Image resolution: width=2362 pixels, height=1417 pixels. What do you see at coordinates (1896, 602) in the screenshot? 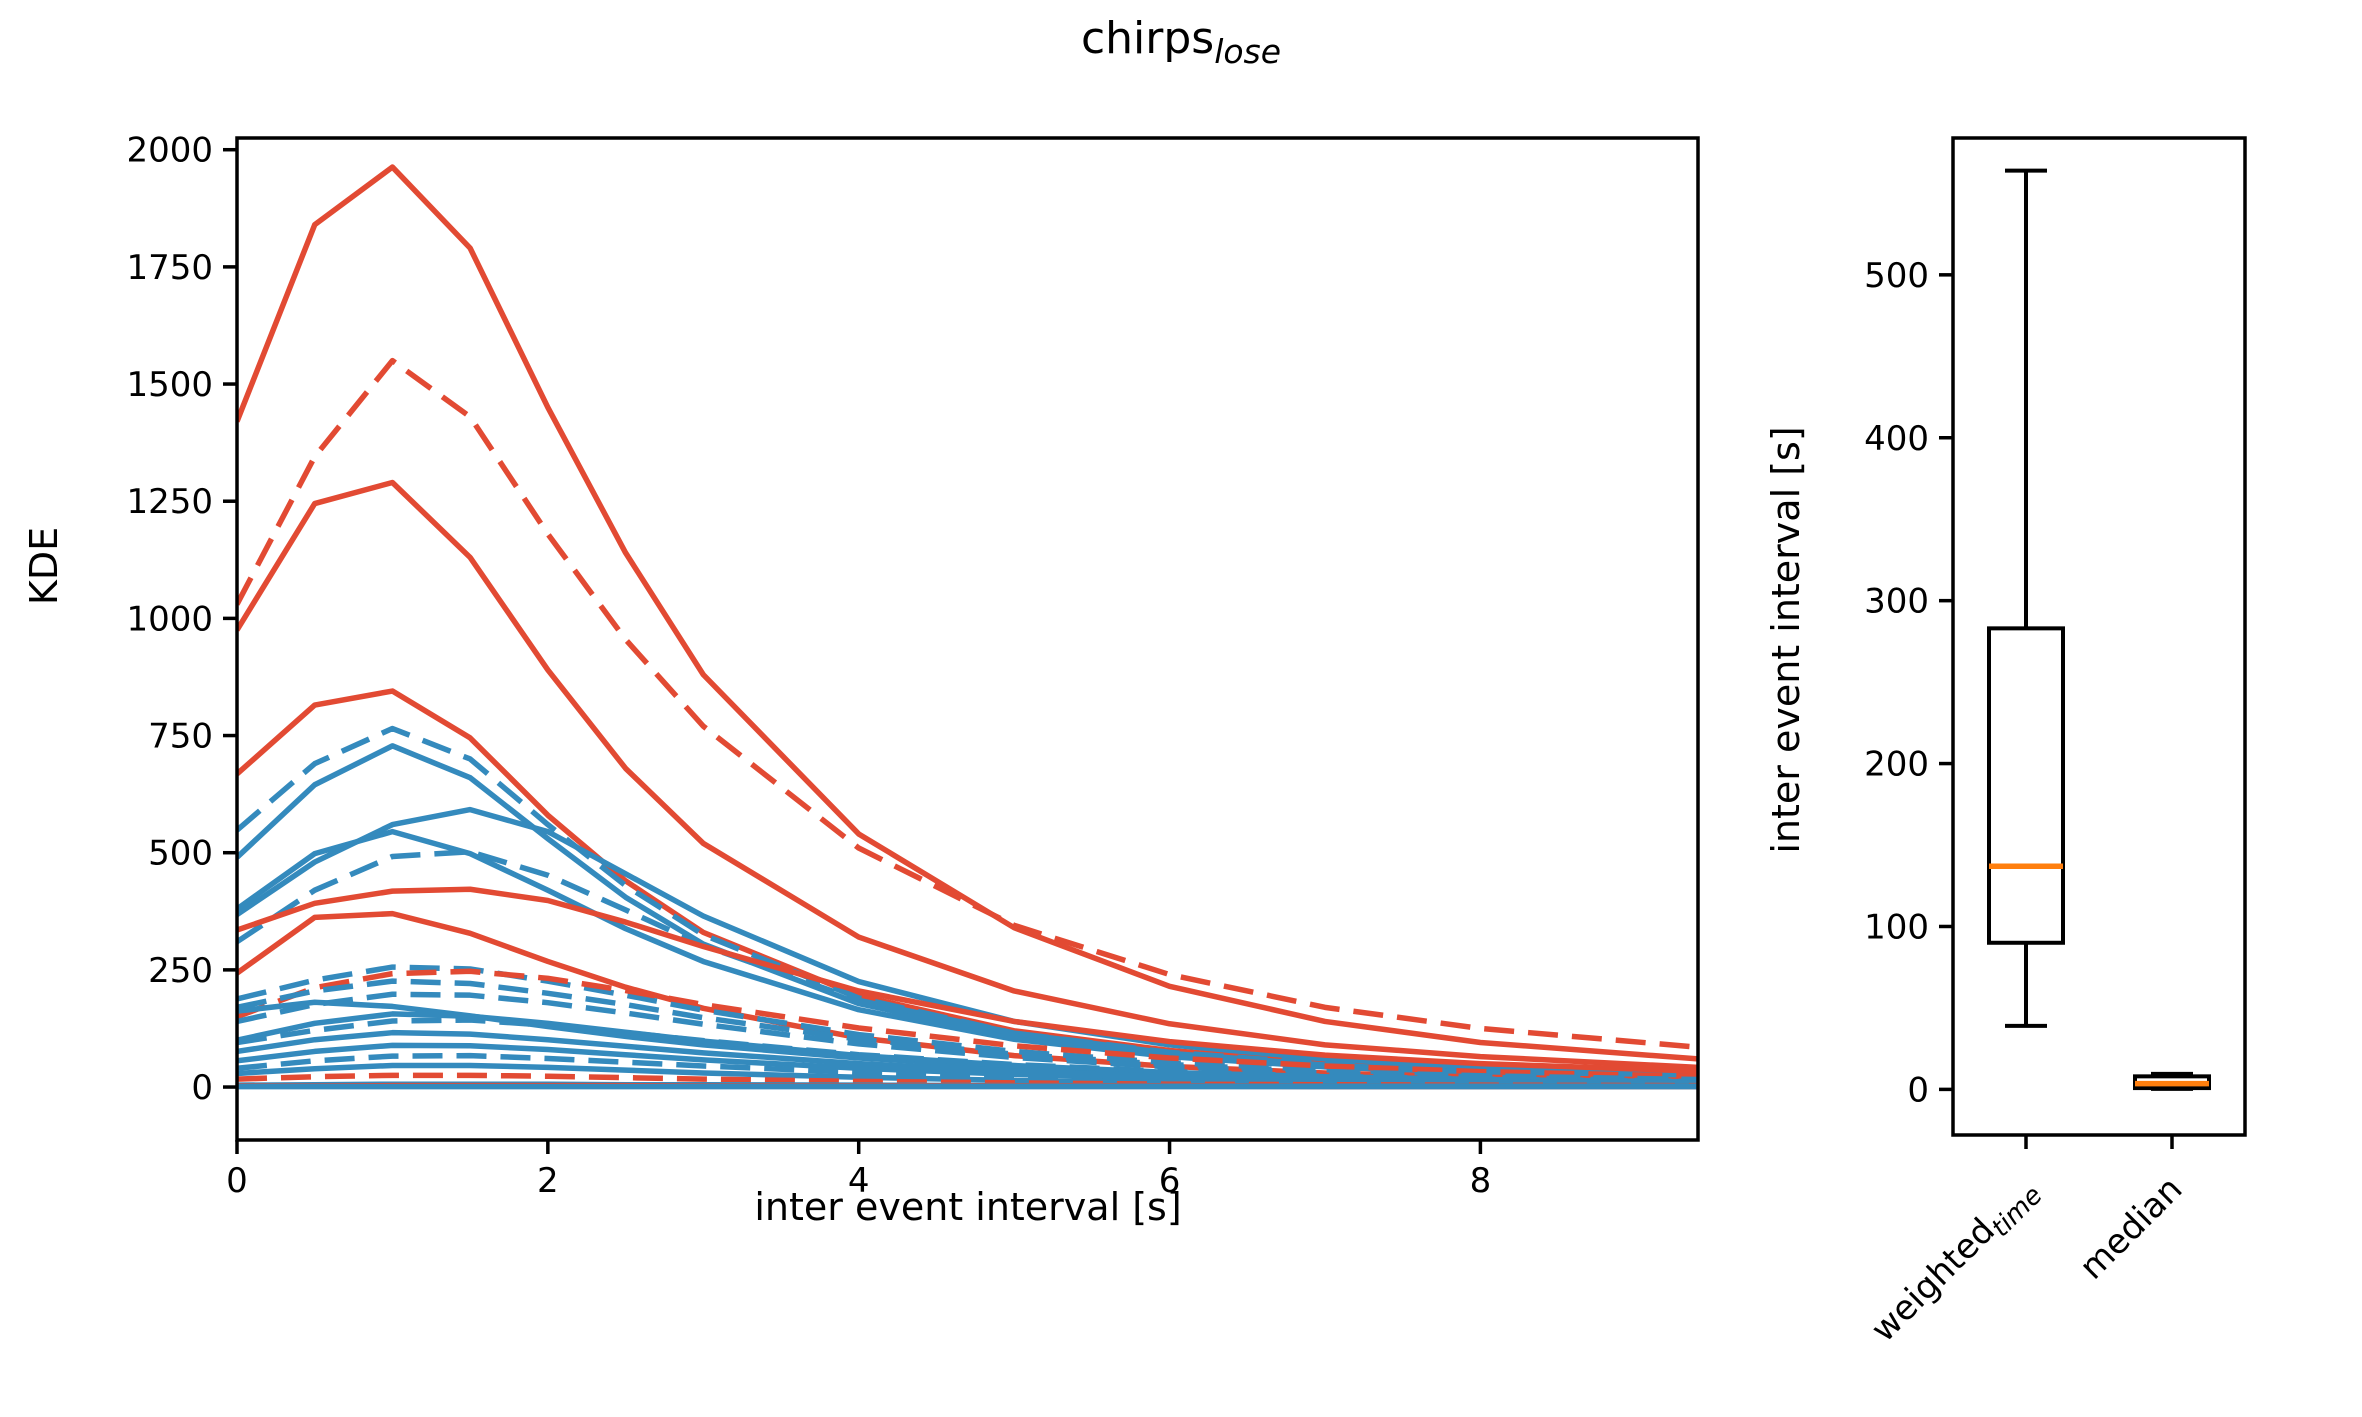
I see `box-y-tick-label: 300` at bounding box center [1896, 602].